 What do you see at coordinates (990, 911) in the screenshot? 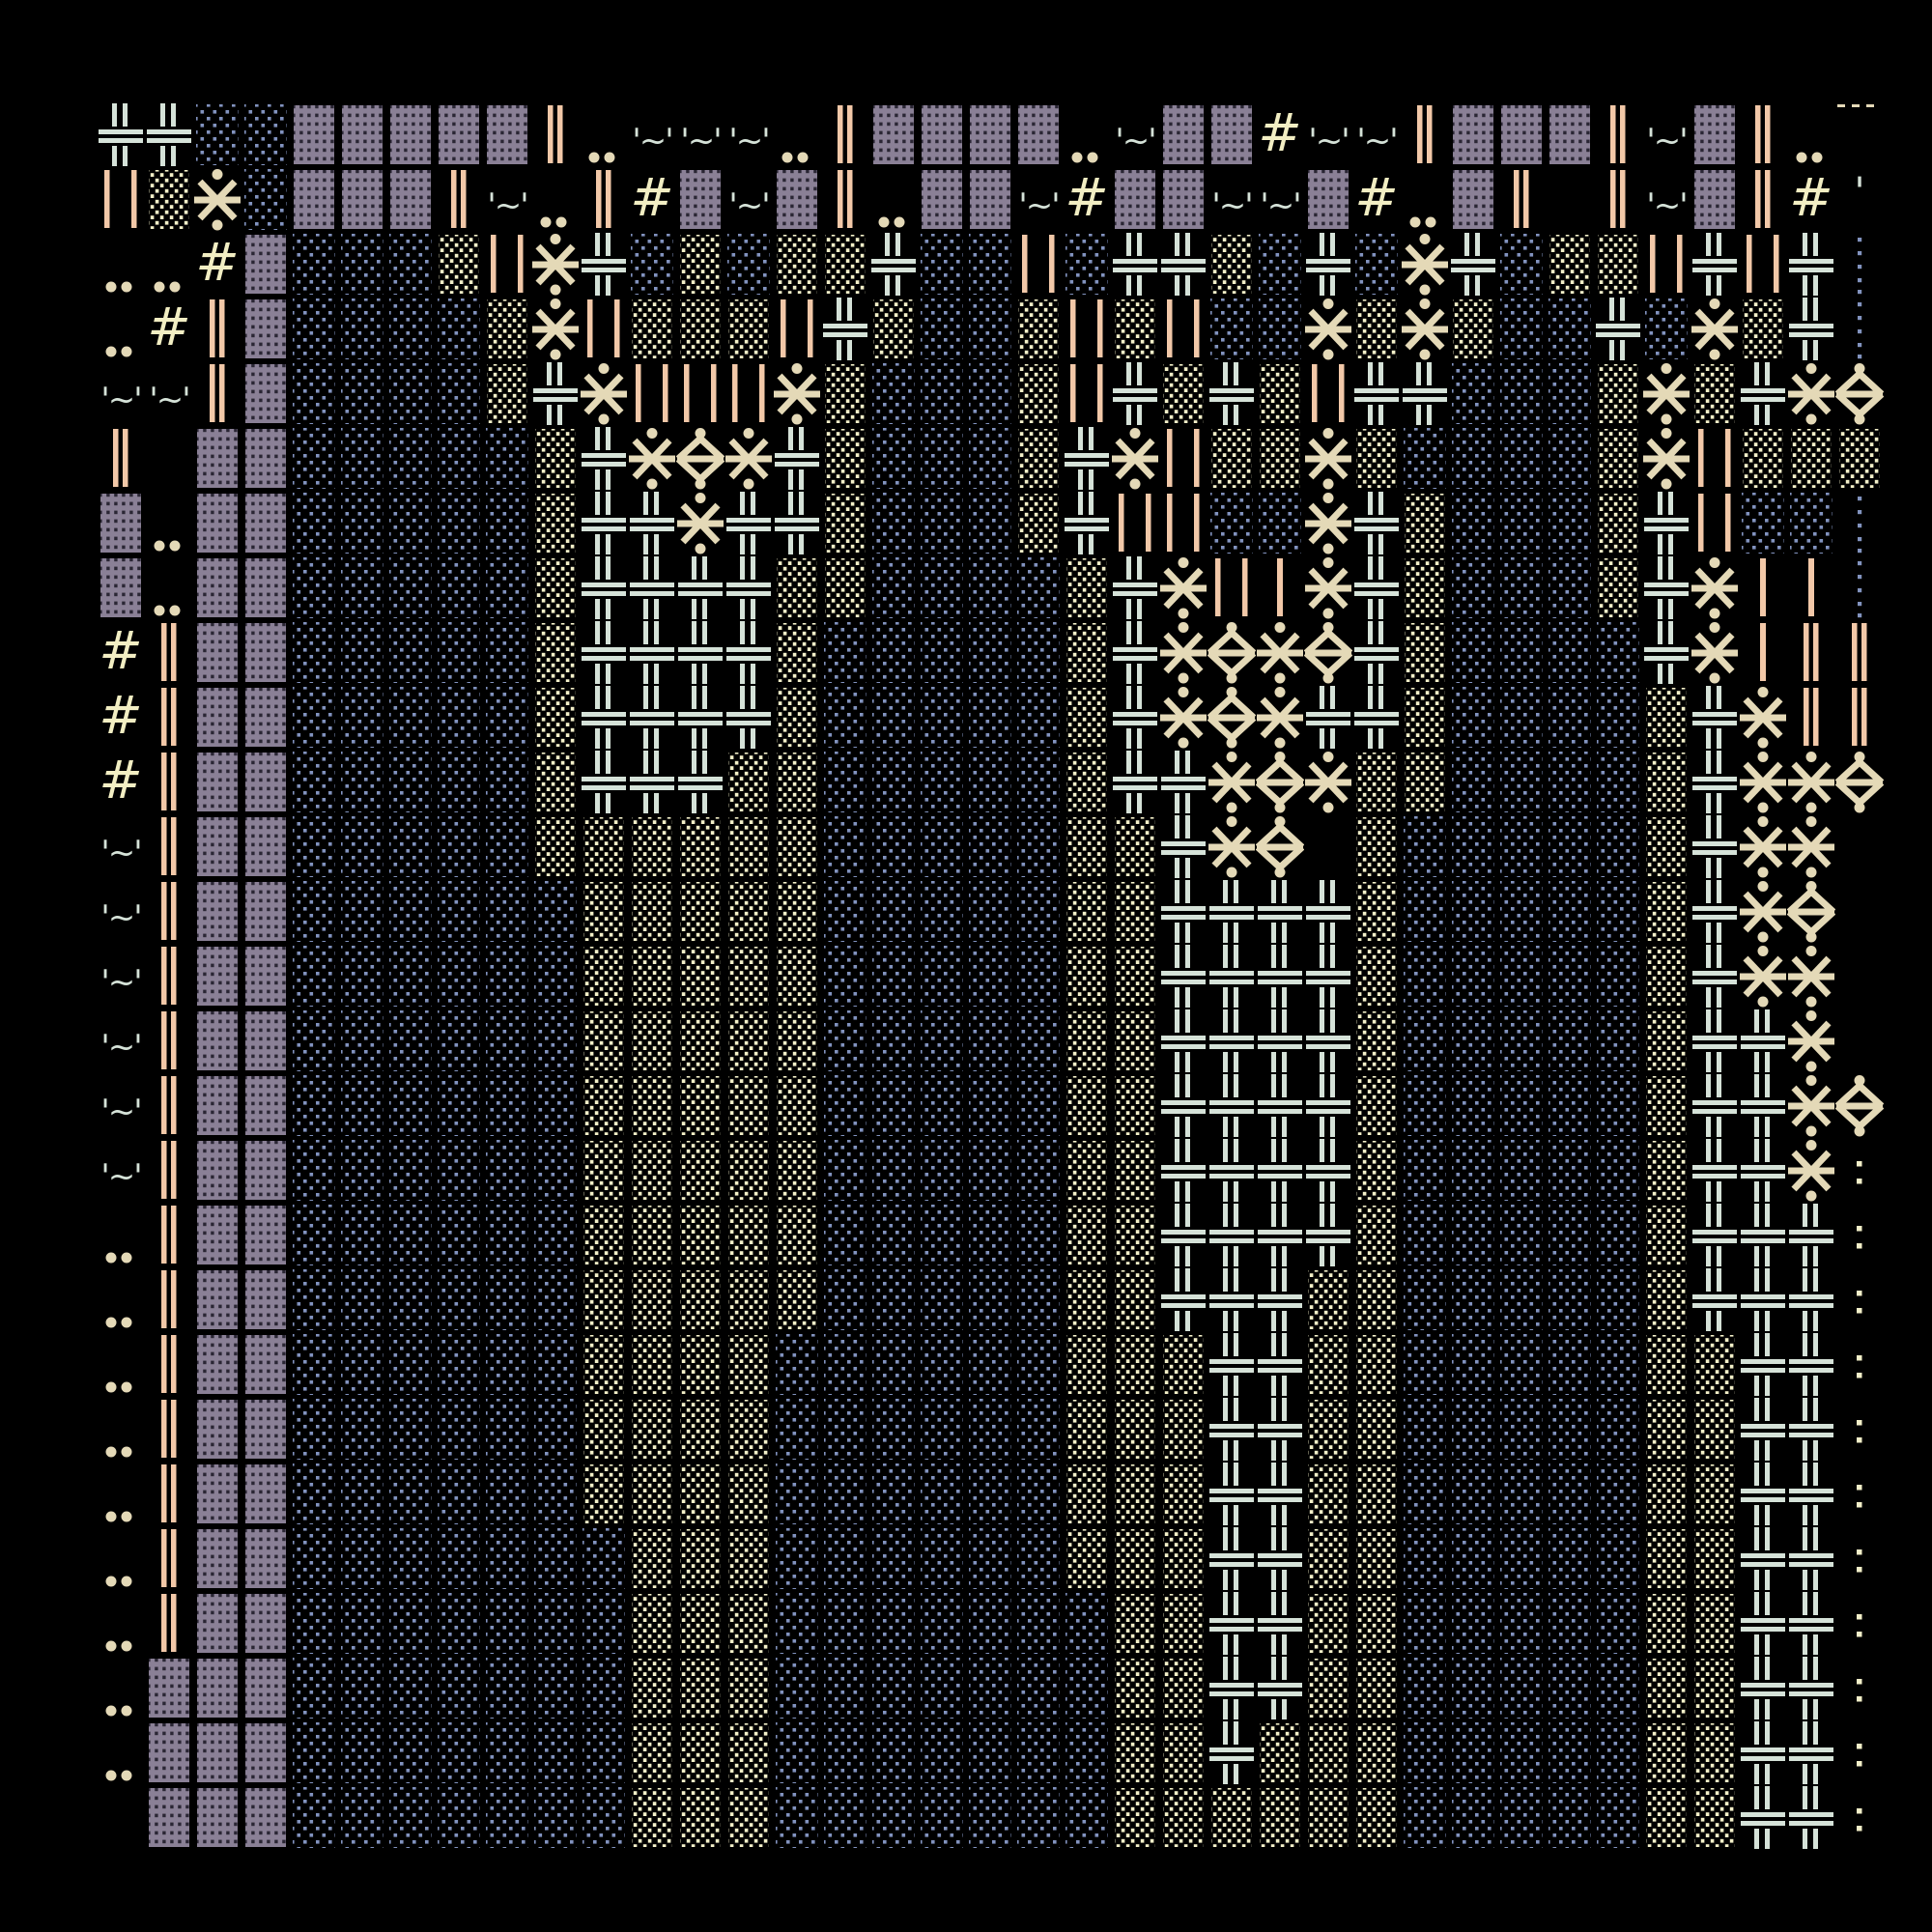
I see `grid-row: '~'` at bounding box center [990, 911].